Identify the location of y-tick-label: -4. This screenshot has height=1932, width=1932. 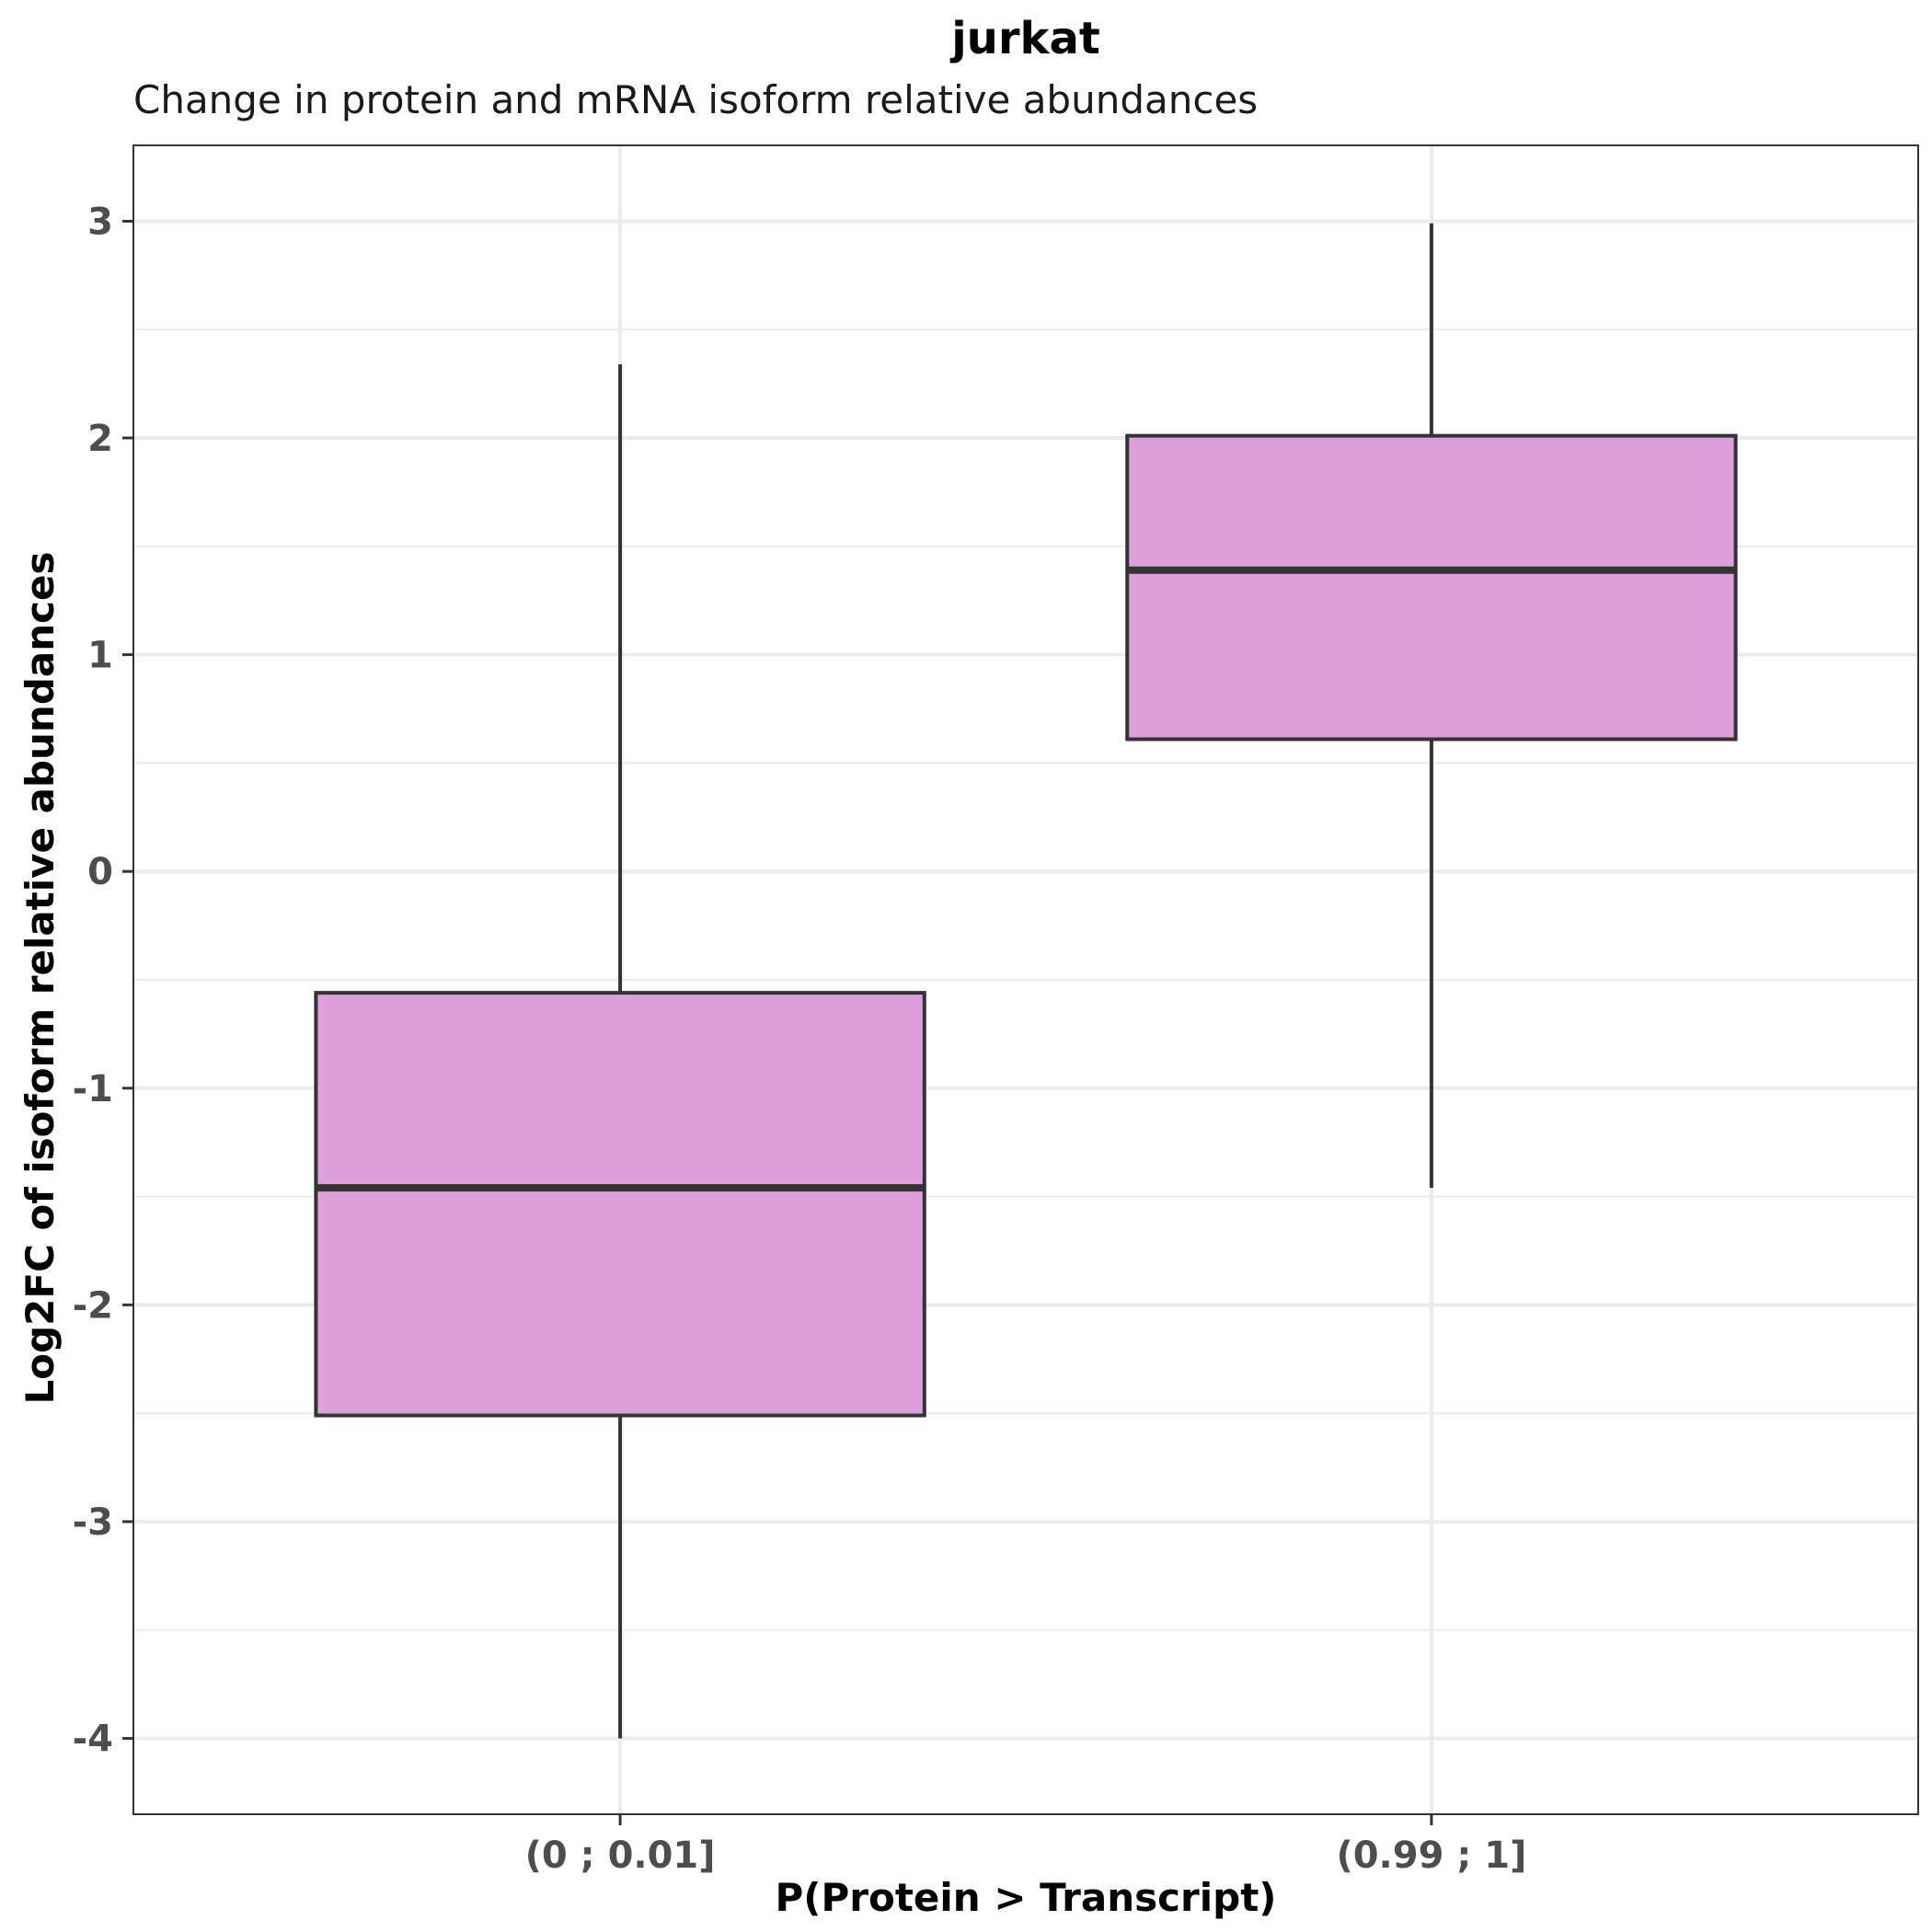
(93, 1740).